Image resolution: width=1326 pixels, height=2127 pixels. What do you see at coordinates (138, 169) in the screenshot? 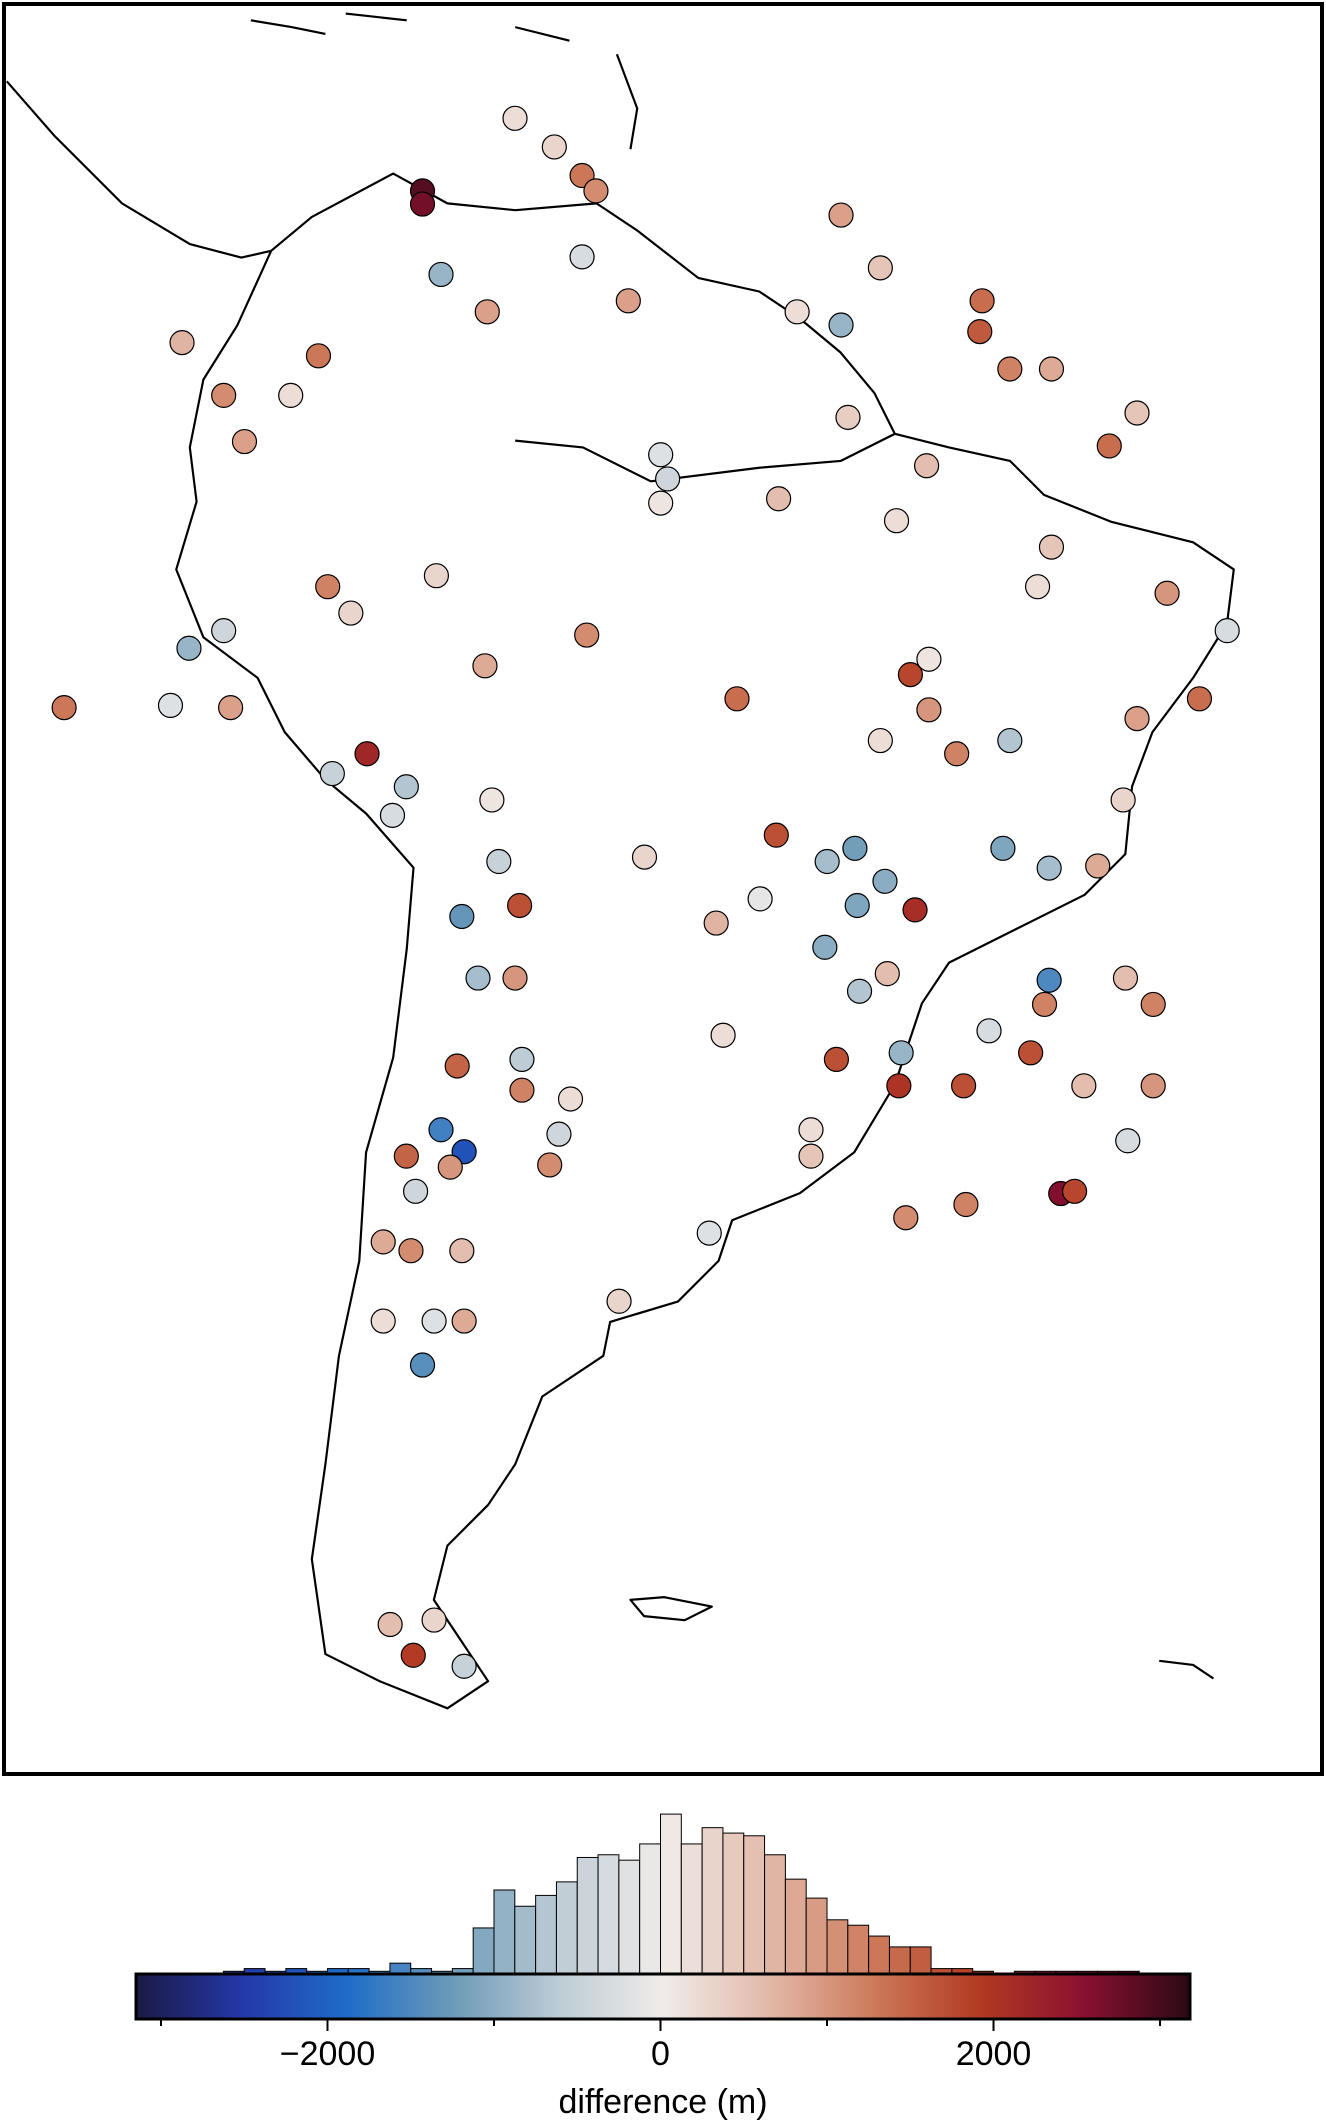
I see `central-america-coast` at bounding box center [138, 169].